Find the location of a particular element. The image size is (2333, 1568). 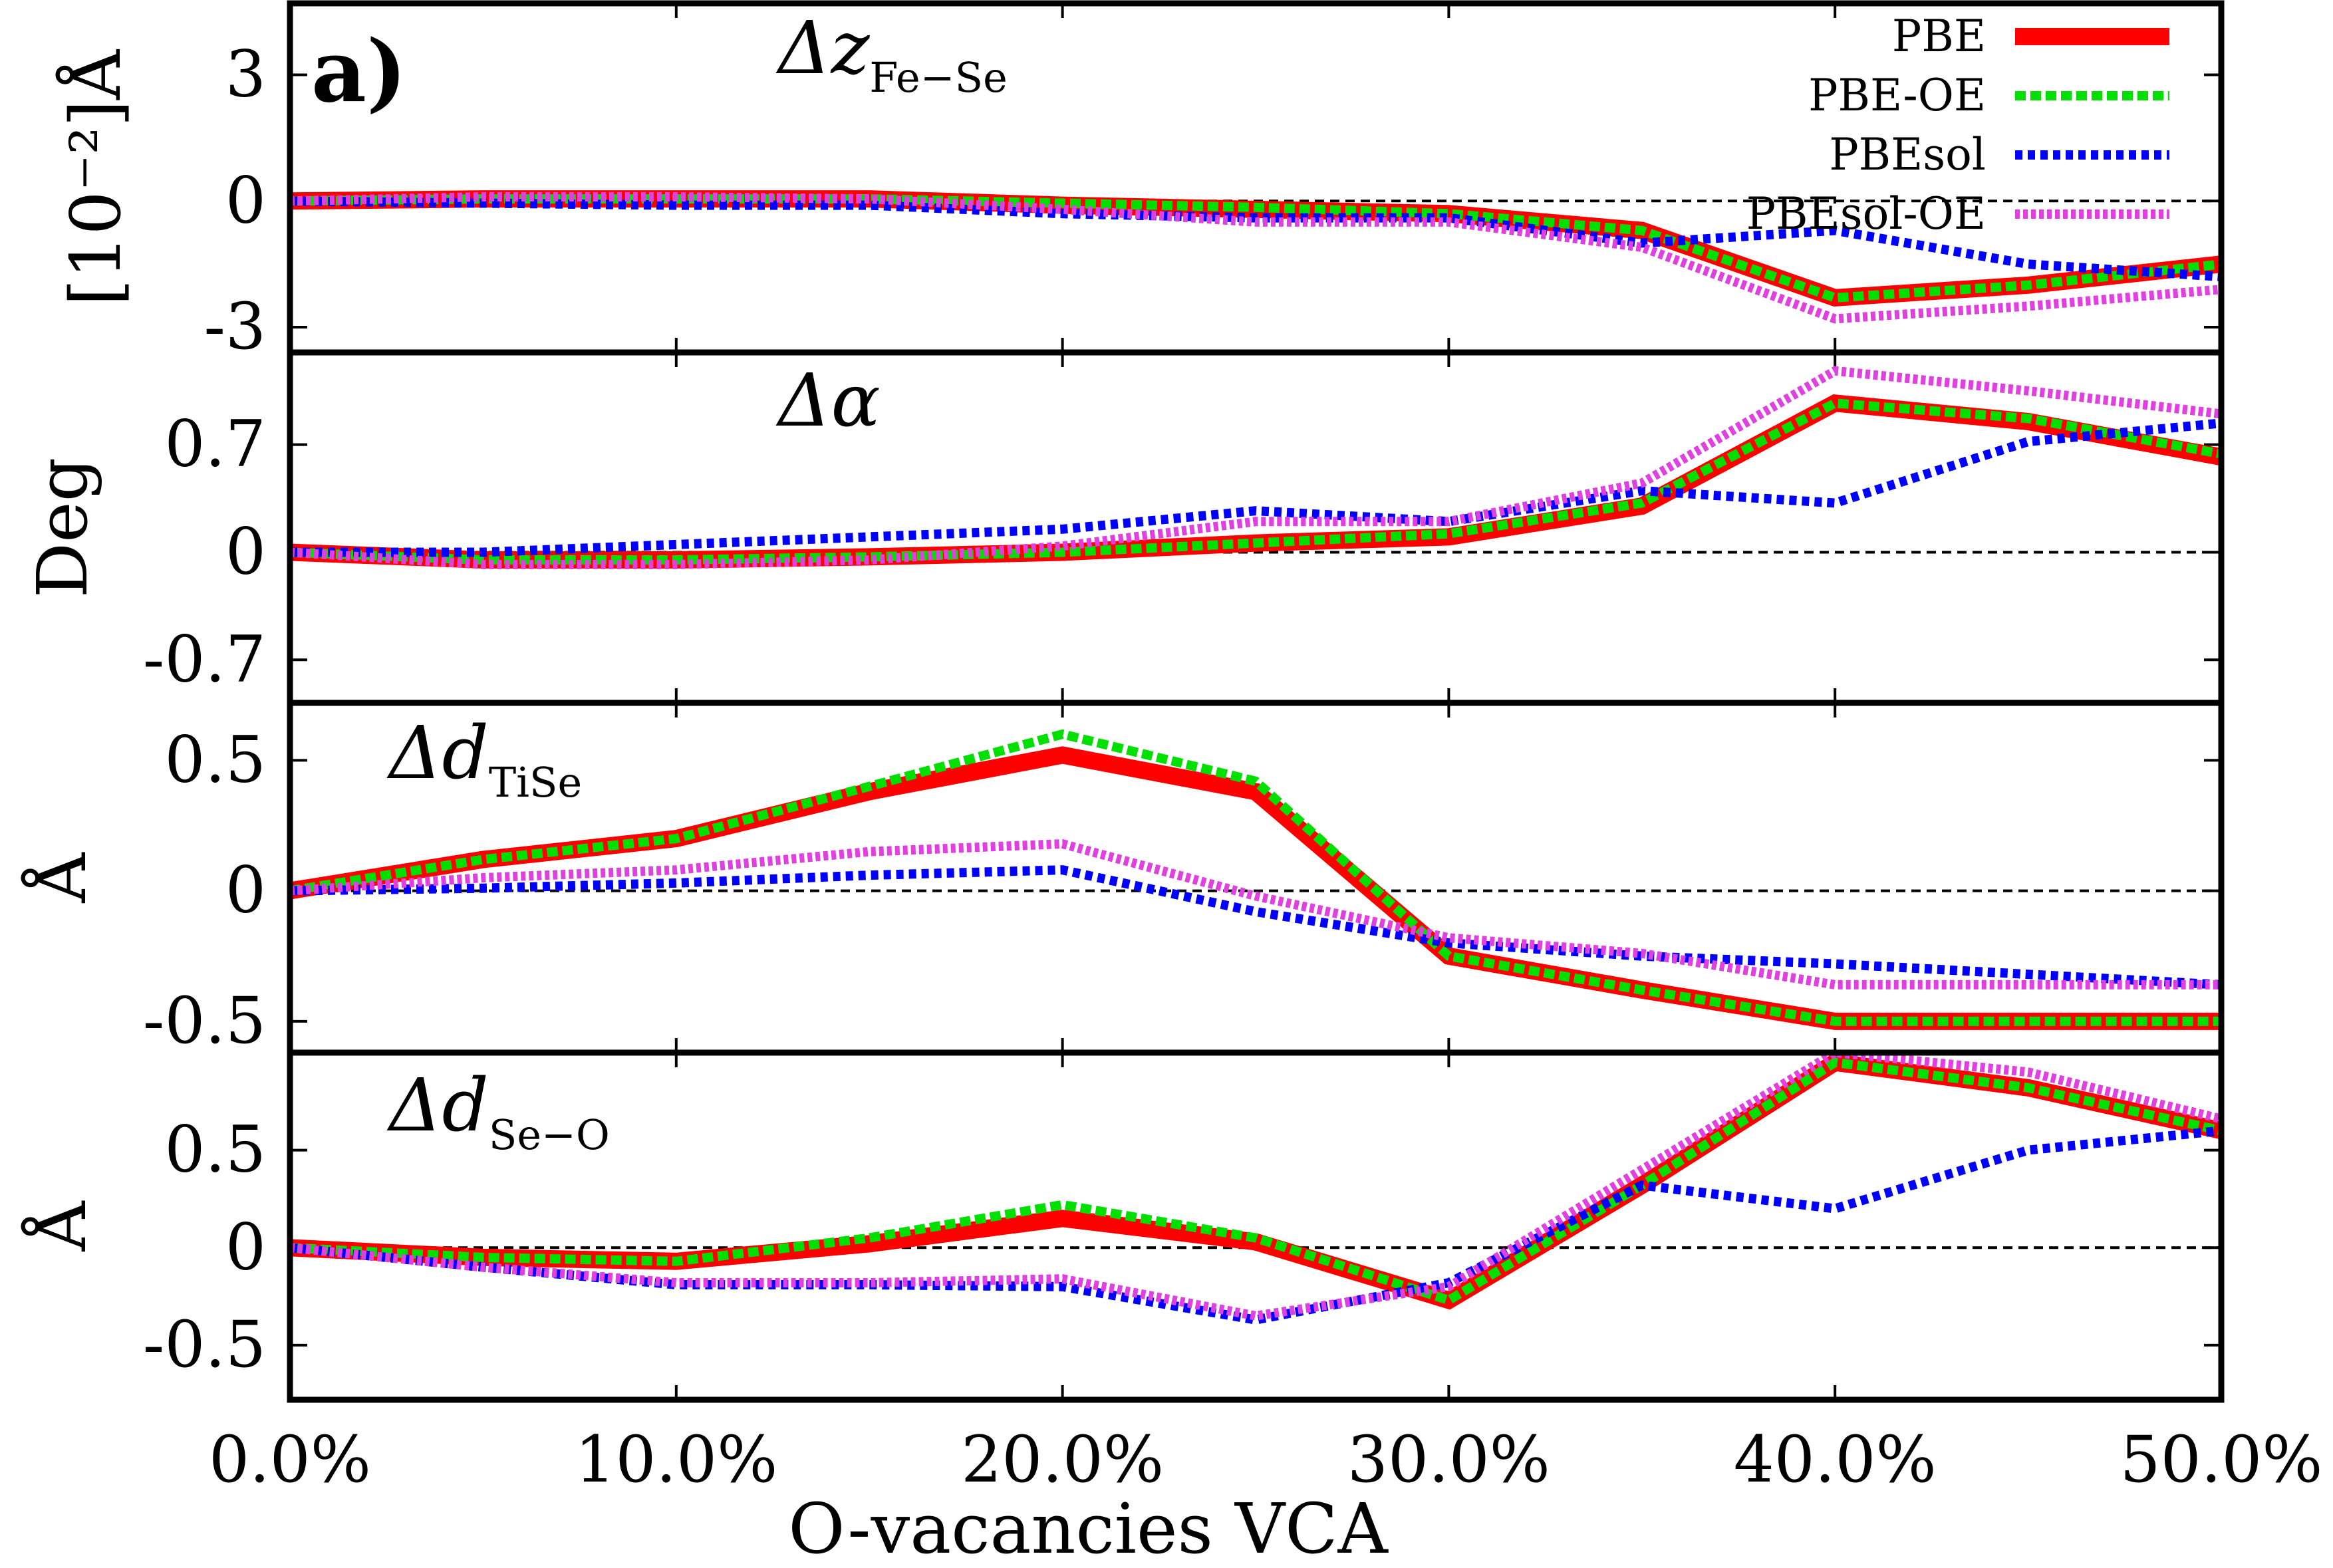

panel-title: ΔzFe−Se is located at coordinates (891, 53).